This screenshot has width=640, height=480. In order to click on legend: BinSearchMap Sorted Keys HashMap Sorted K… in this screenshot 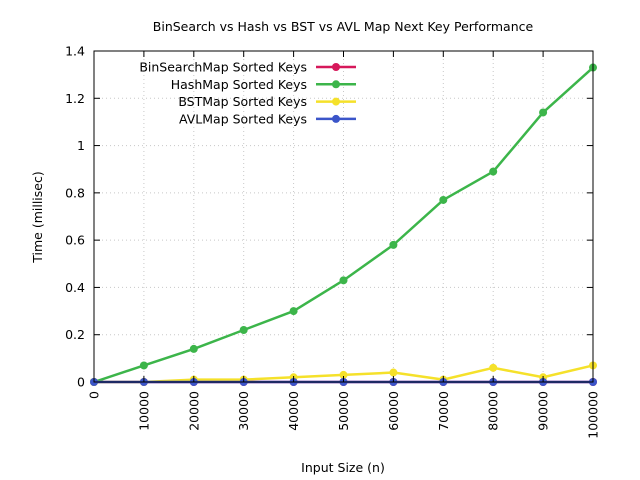, I will do `click(247, 93)`.